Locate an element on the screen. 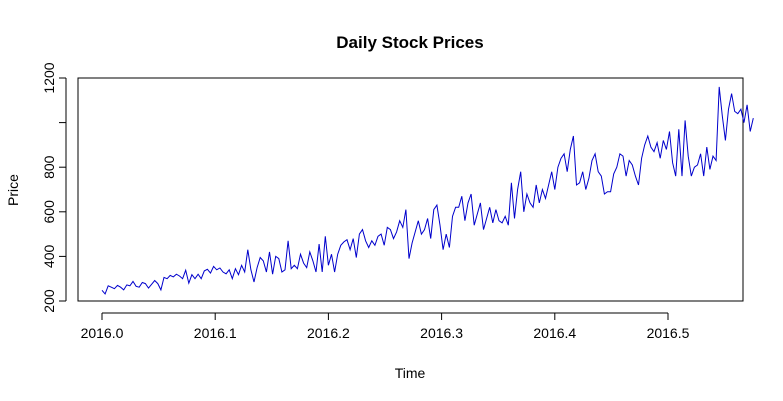 The image size is (783, 401). x-tick-label: 2016.3 is located at coordinates (441, 333).